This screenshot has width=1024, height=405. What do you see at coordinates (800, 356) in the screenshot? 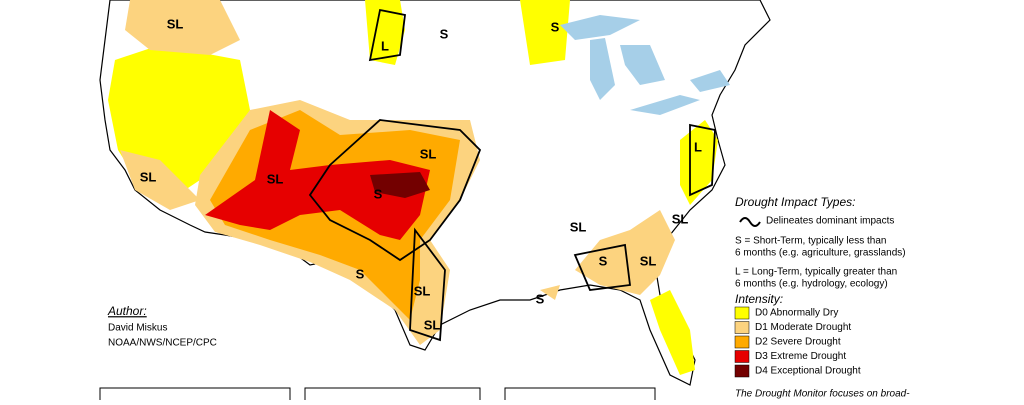
I see `legend-label: D3 Extreme Drought` at bounding box center [800, 356].